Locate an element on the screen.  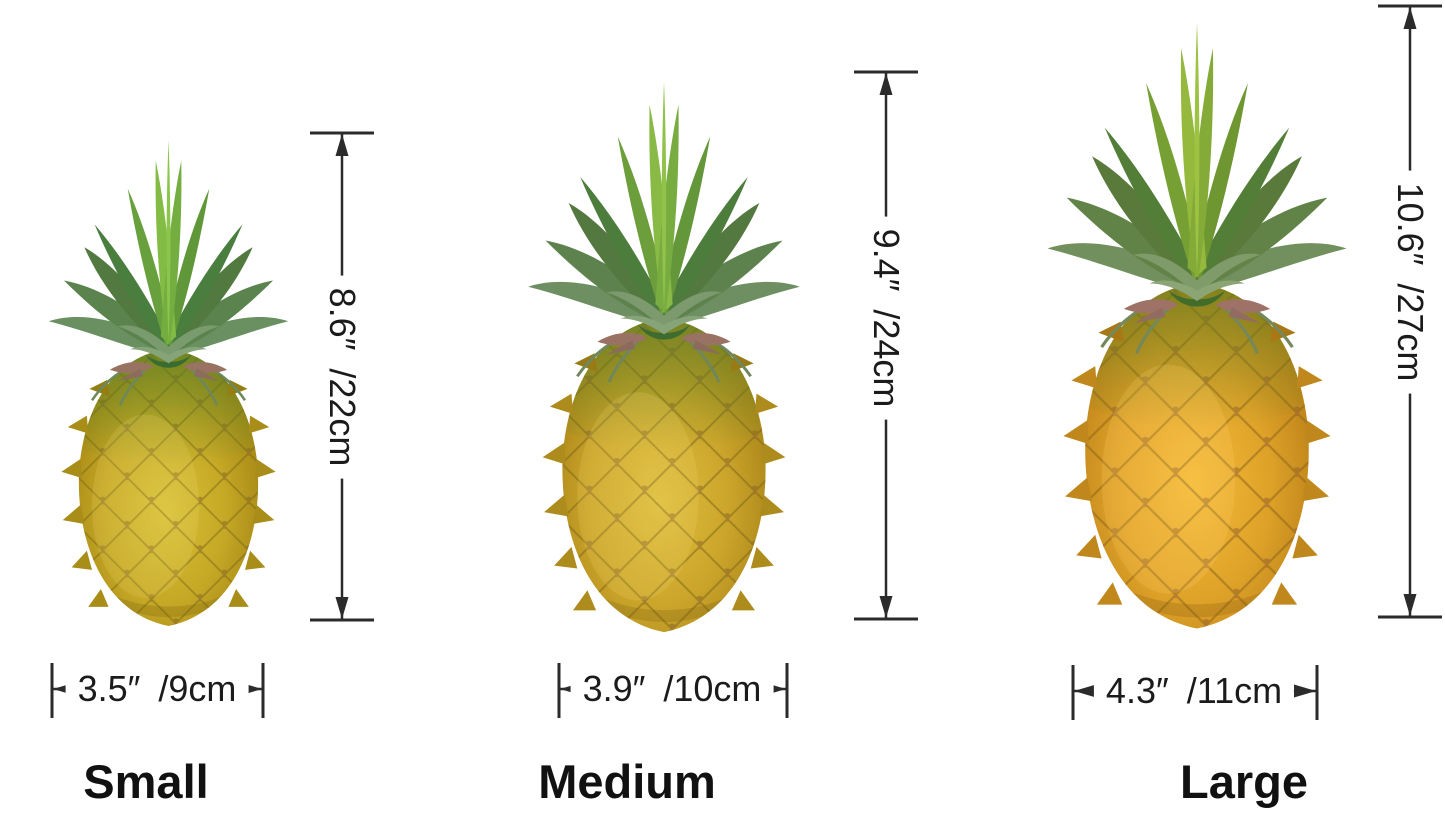
pineapple-image-small is located at coordinates (168, 385).